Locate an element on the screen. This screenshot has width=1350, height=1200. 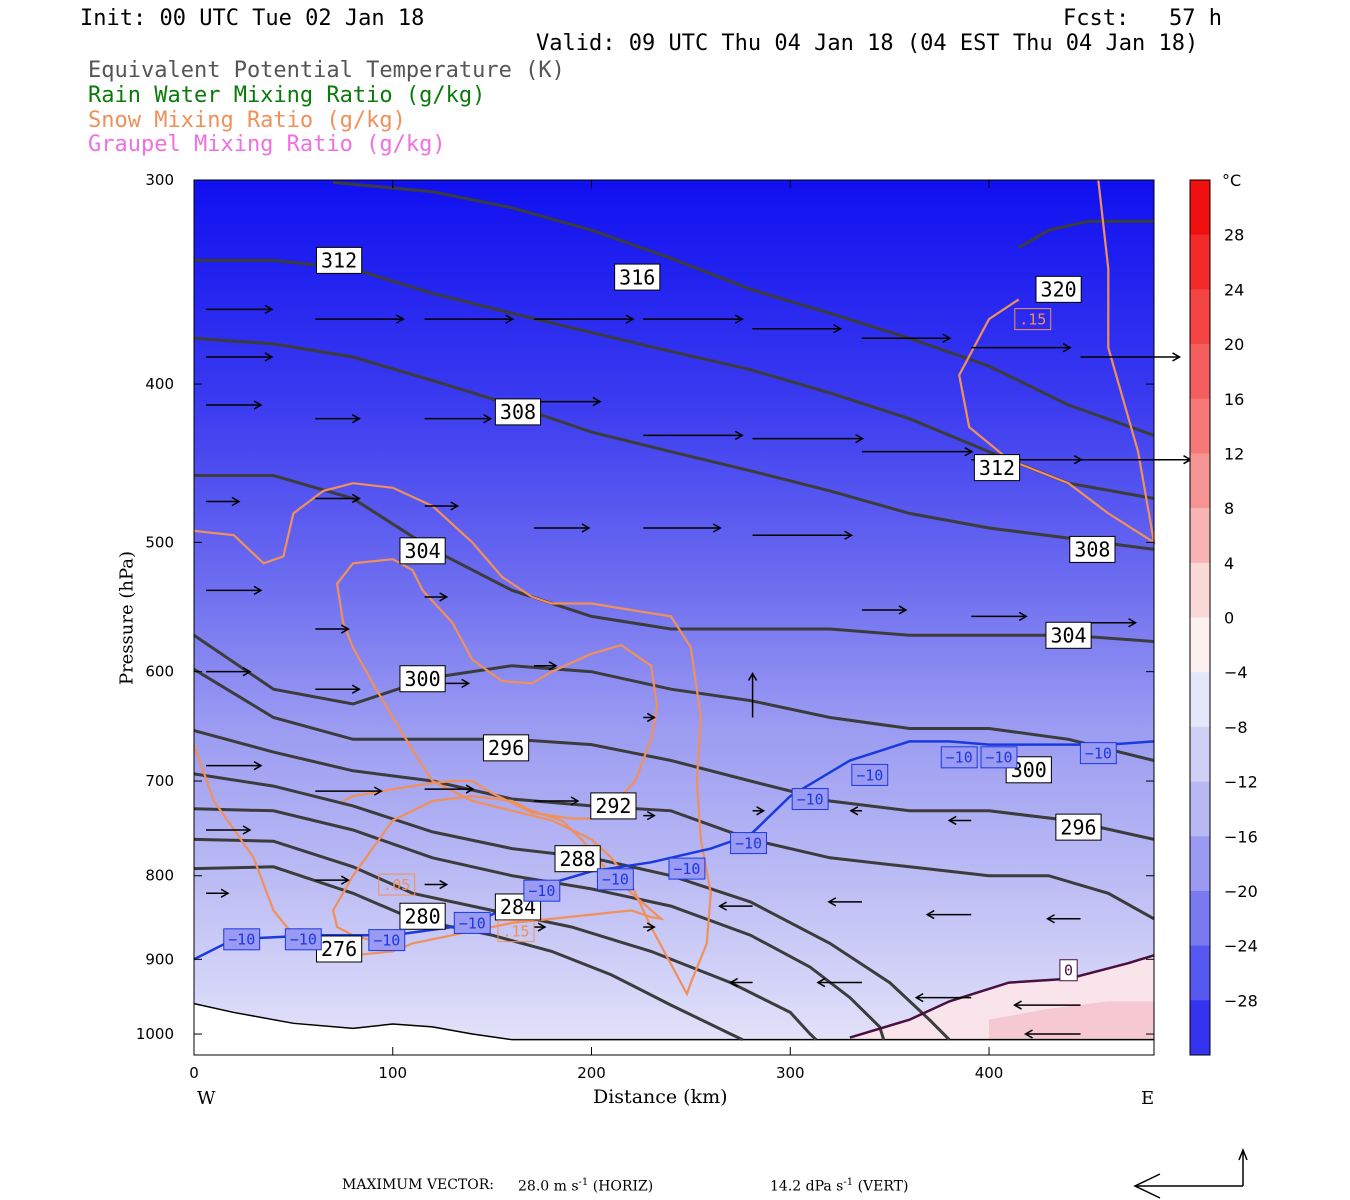
contour-label: .15 is located at coordinates (516, 931).